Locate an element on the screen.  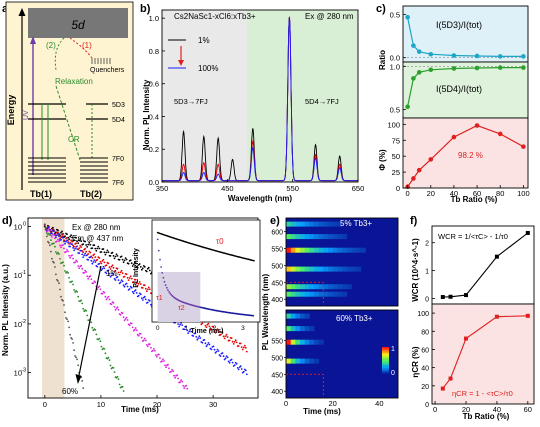
panel-b-frame is located at coordinates (260, 96).